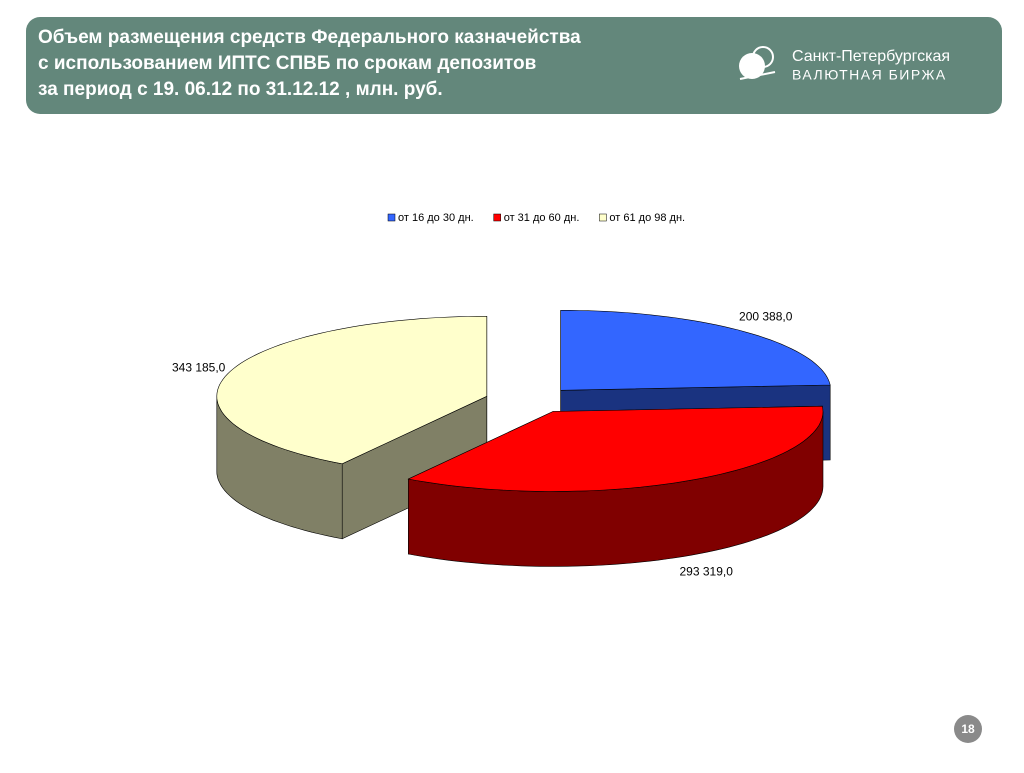 The width and height of the screenshot is (1024, 773). Describe the element at coordinates (647, 218) in the screenshot. I see `legend-label: от 61 до 98 дн.` at that location.